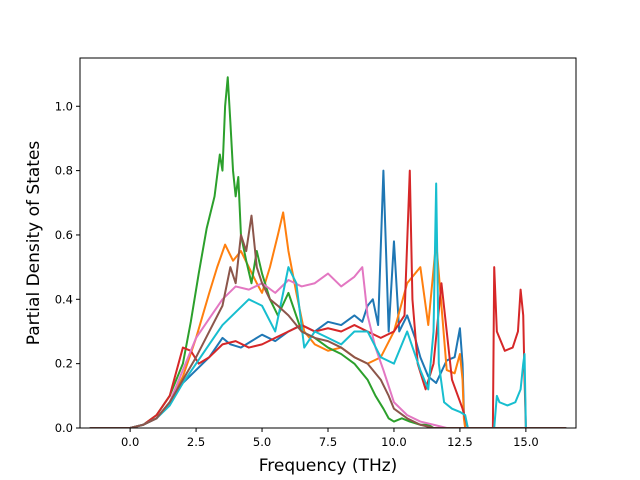 This screenshot has width=640, height=480. I want to click on y-tick-label: 0.8, so click(64, 171).